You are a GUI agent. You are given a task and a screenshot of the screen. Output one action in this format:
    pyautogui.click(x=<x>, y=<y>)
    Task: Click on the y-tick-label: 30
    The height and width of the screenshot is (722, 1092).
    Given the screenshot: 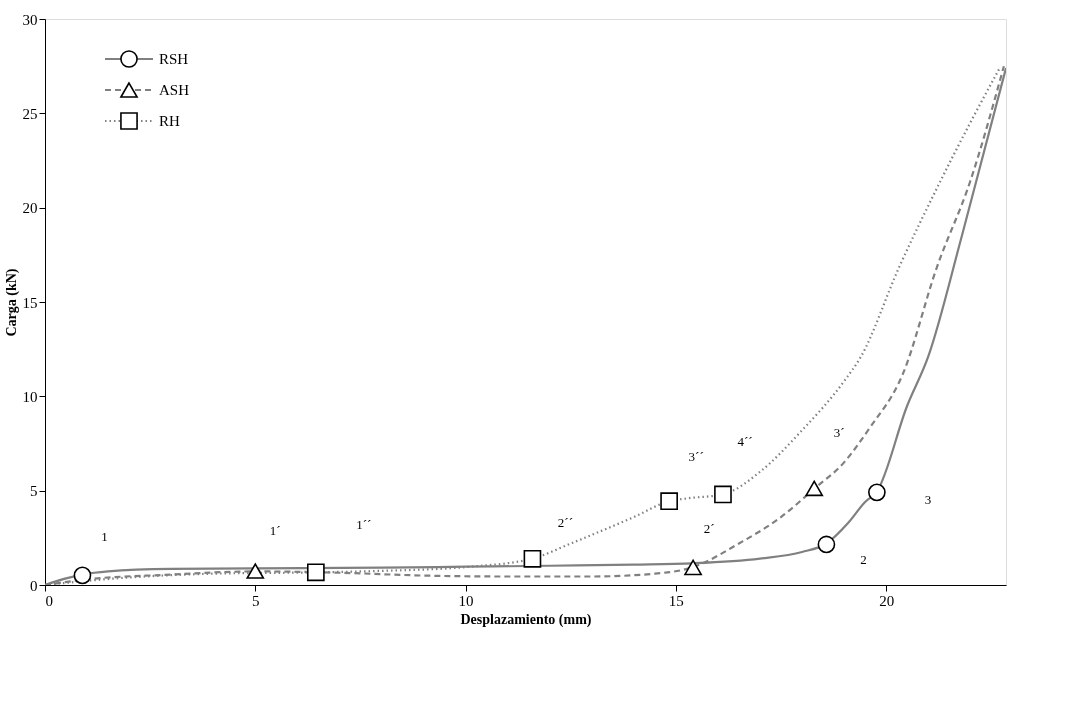 What is the action you would take?
    pyautogui.click(x=30, y=19)
    